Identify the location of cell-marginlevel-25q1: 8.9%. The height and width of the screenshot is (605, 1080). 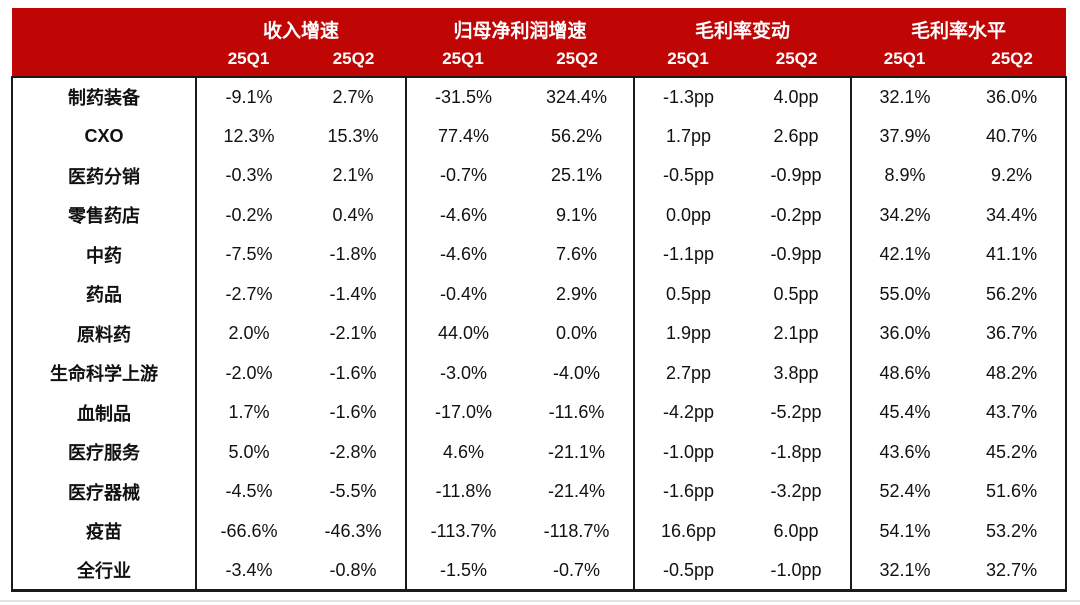
(904, 176).